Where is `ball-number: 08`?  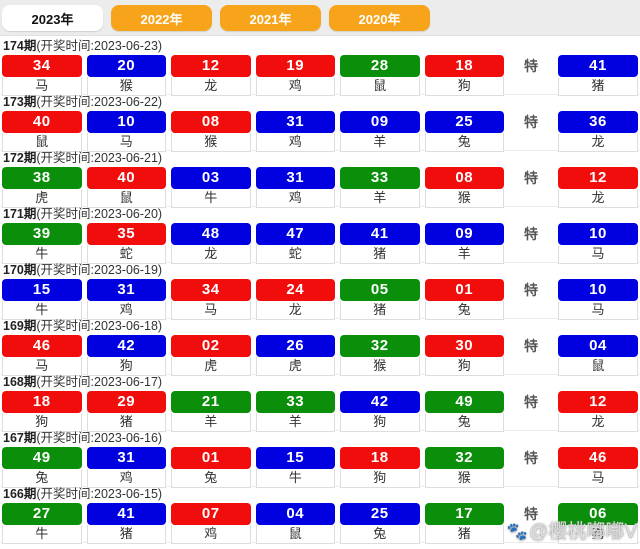
ball-number: 08 is located at coordinates (211, 122).